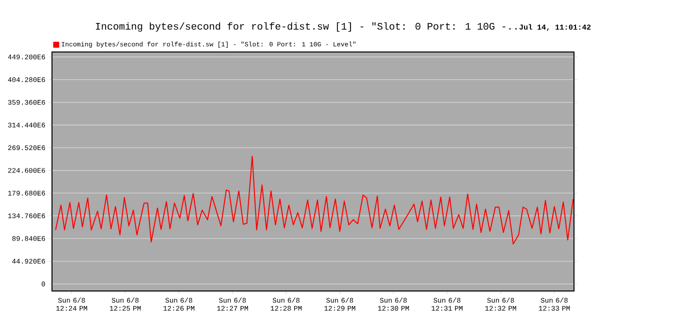  I want to click on chart-title: Incoming bytes/second for rolfe-dist.sw [1] - "Slot: 0 Port: 1 10G -.., so click(306, 27).